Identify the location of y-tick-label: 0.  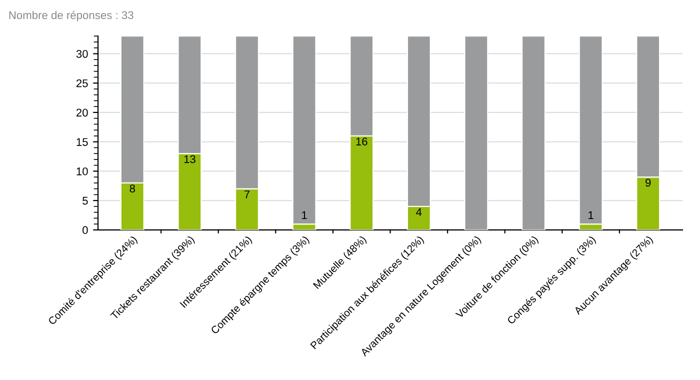
(85, 230).